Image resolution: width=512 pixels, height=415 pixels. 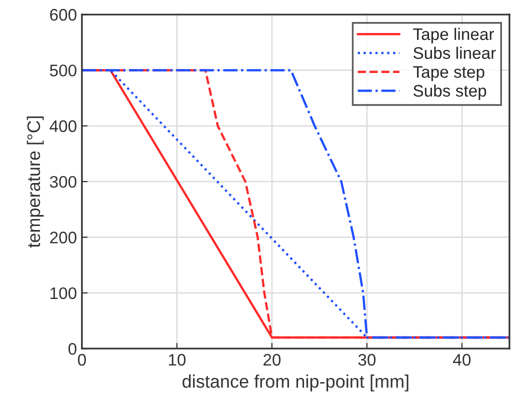 What do you see at coordinates (63, 293) in the screenshot?
I see `y-tick-label: 100` at bounding box center [63, 293].